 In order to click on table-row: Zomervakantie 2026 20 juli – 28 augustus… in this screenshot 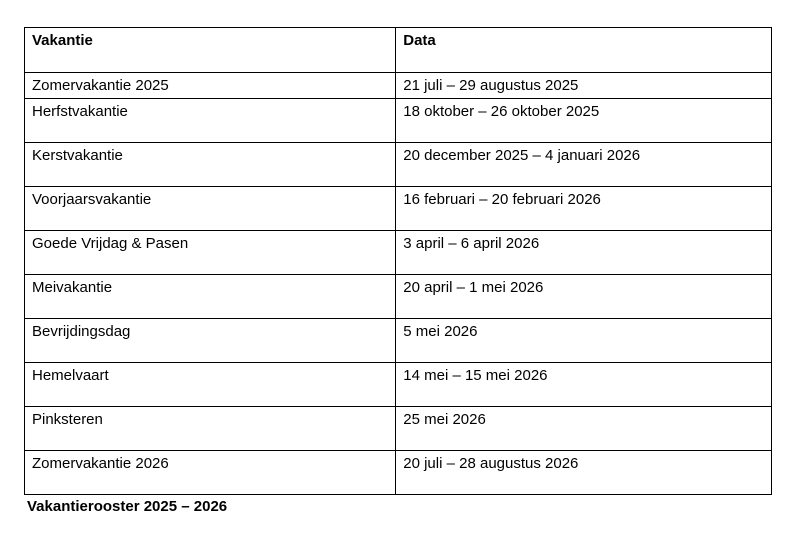, I will do `click(397, 472)`.